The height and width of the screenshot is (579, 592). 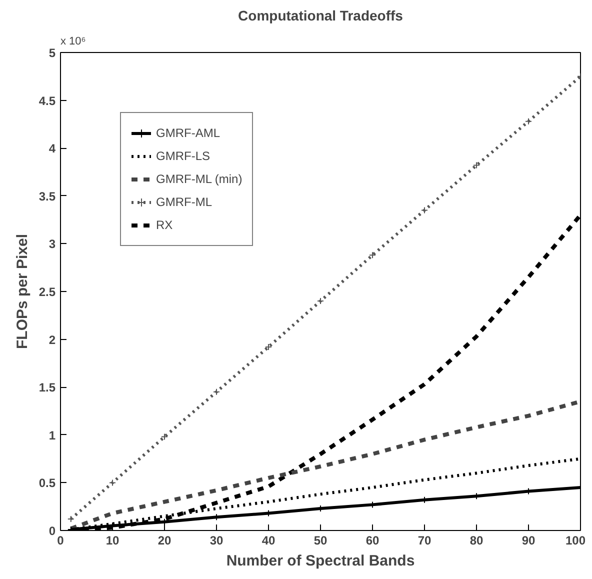 What do you see at coordinates (60, 541) in the screenshot?
I see `x-tick-label: 0` at bounding box center [60, 541].